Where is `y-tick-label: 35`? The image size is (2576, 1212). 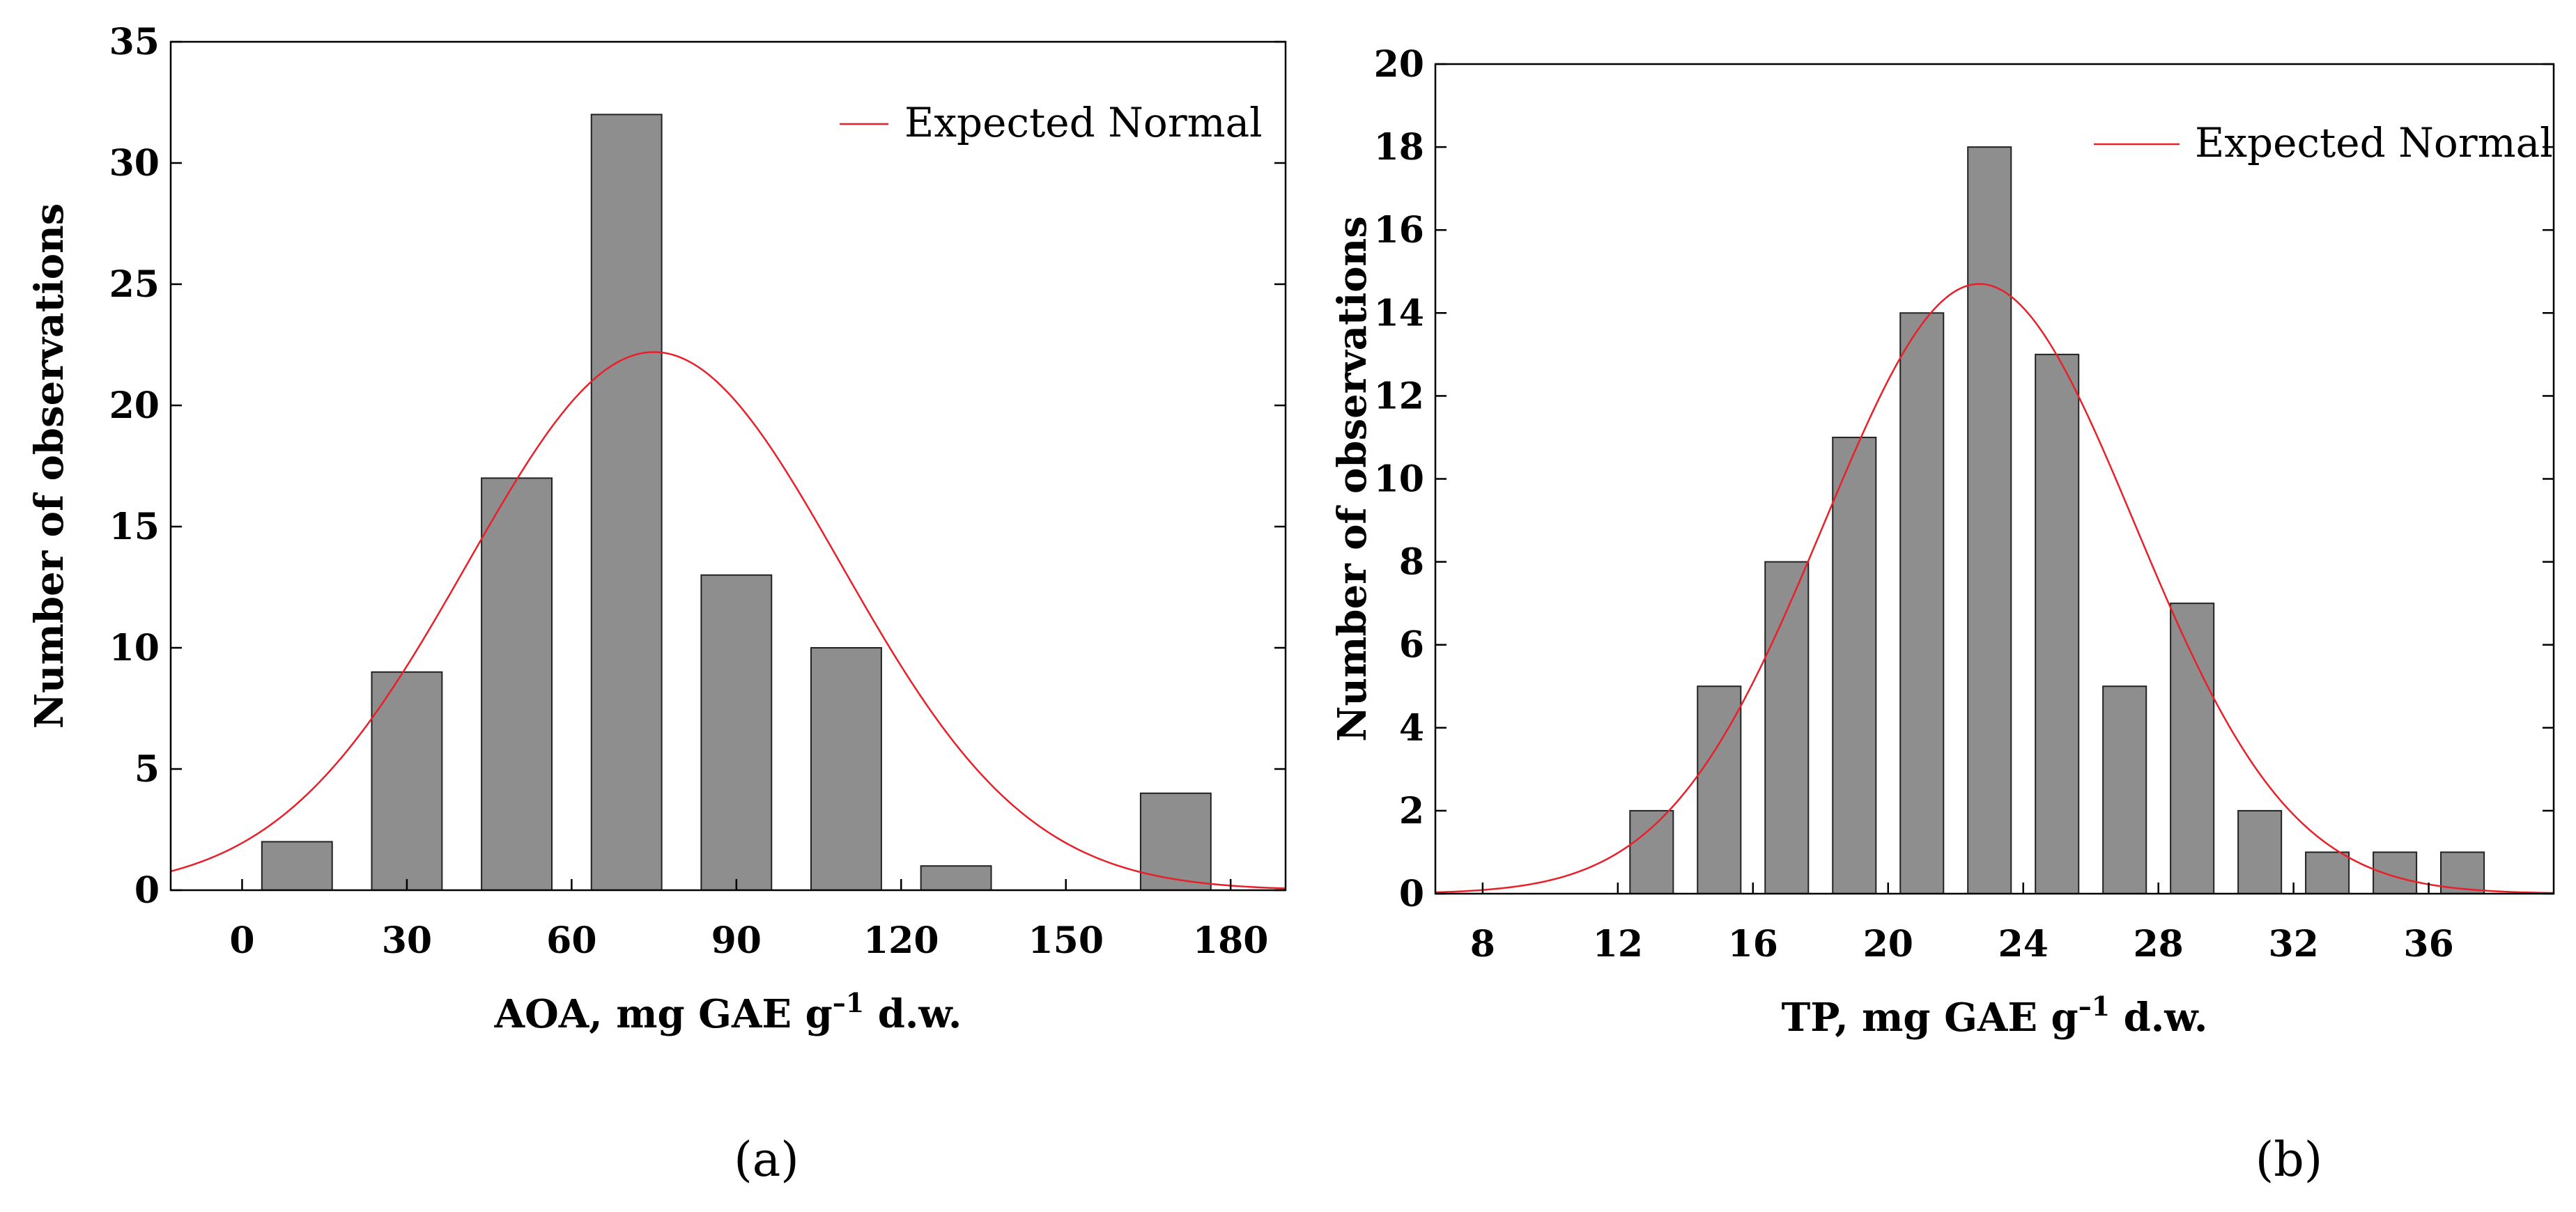
y-tick-label: 35 is located at coordinates (134, 42).